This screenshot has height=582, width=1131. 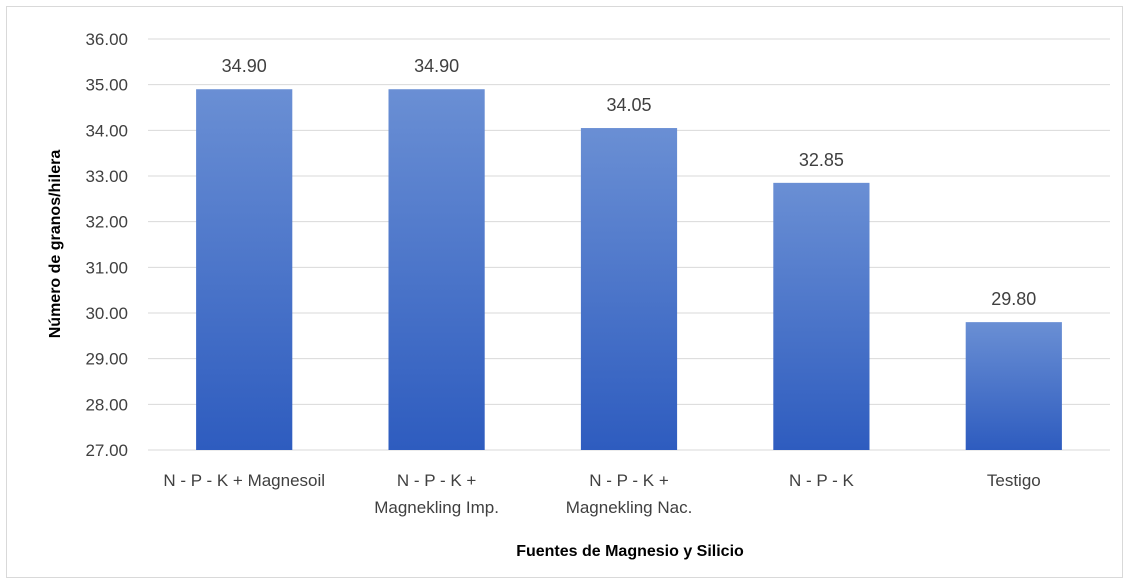 What do you see at coordinates (106, 267) in the screenshot?
I see `y-tick-label: 31.00` at bounding box center [106, 267].